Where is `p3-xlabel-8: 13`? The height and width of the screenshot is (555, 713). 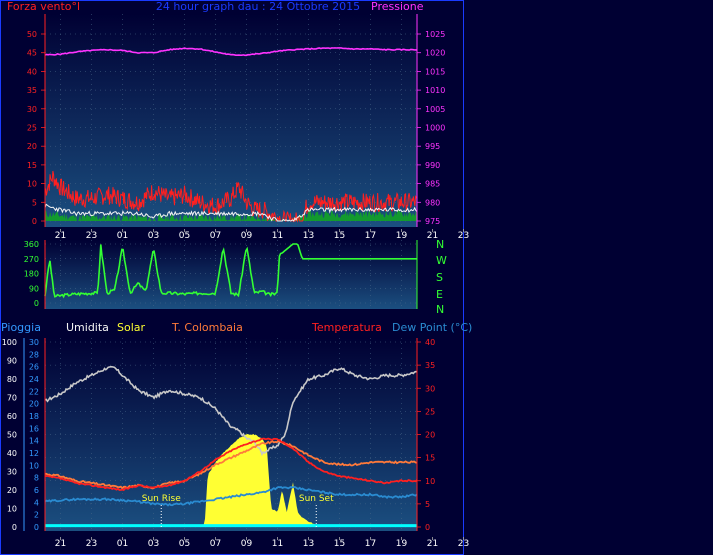
p3-xlabel-8: 13 is located at coordinates (308, 544).